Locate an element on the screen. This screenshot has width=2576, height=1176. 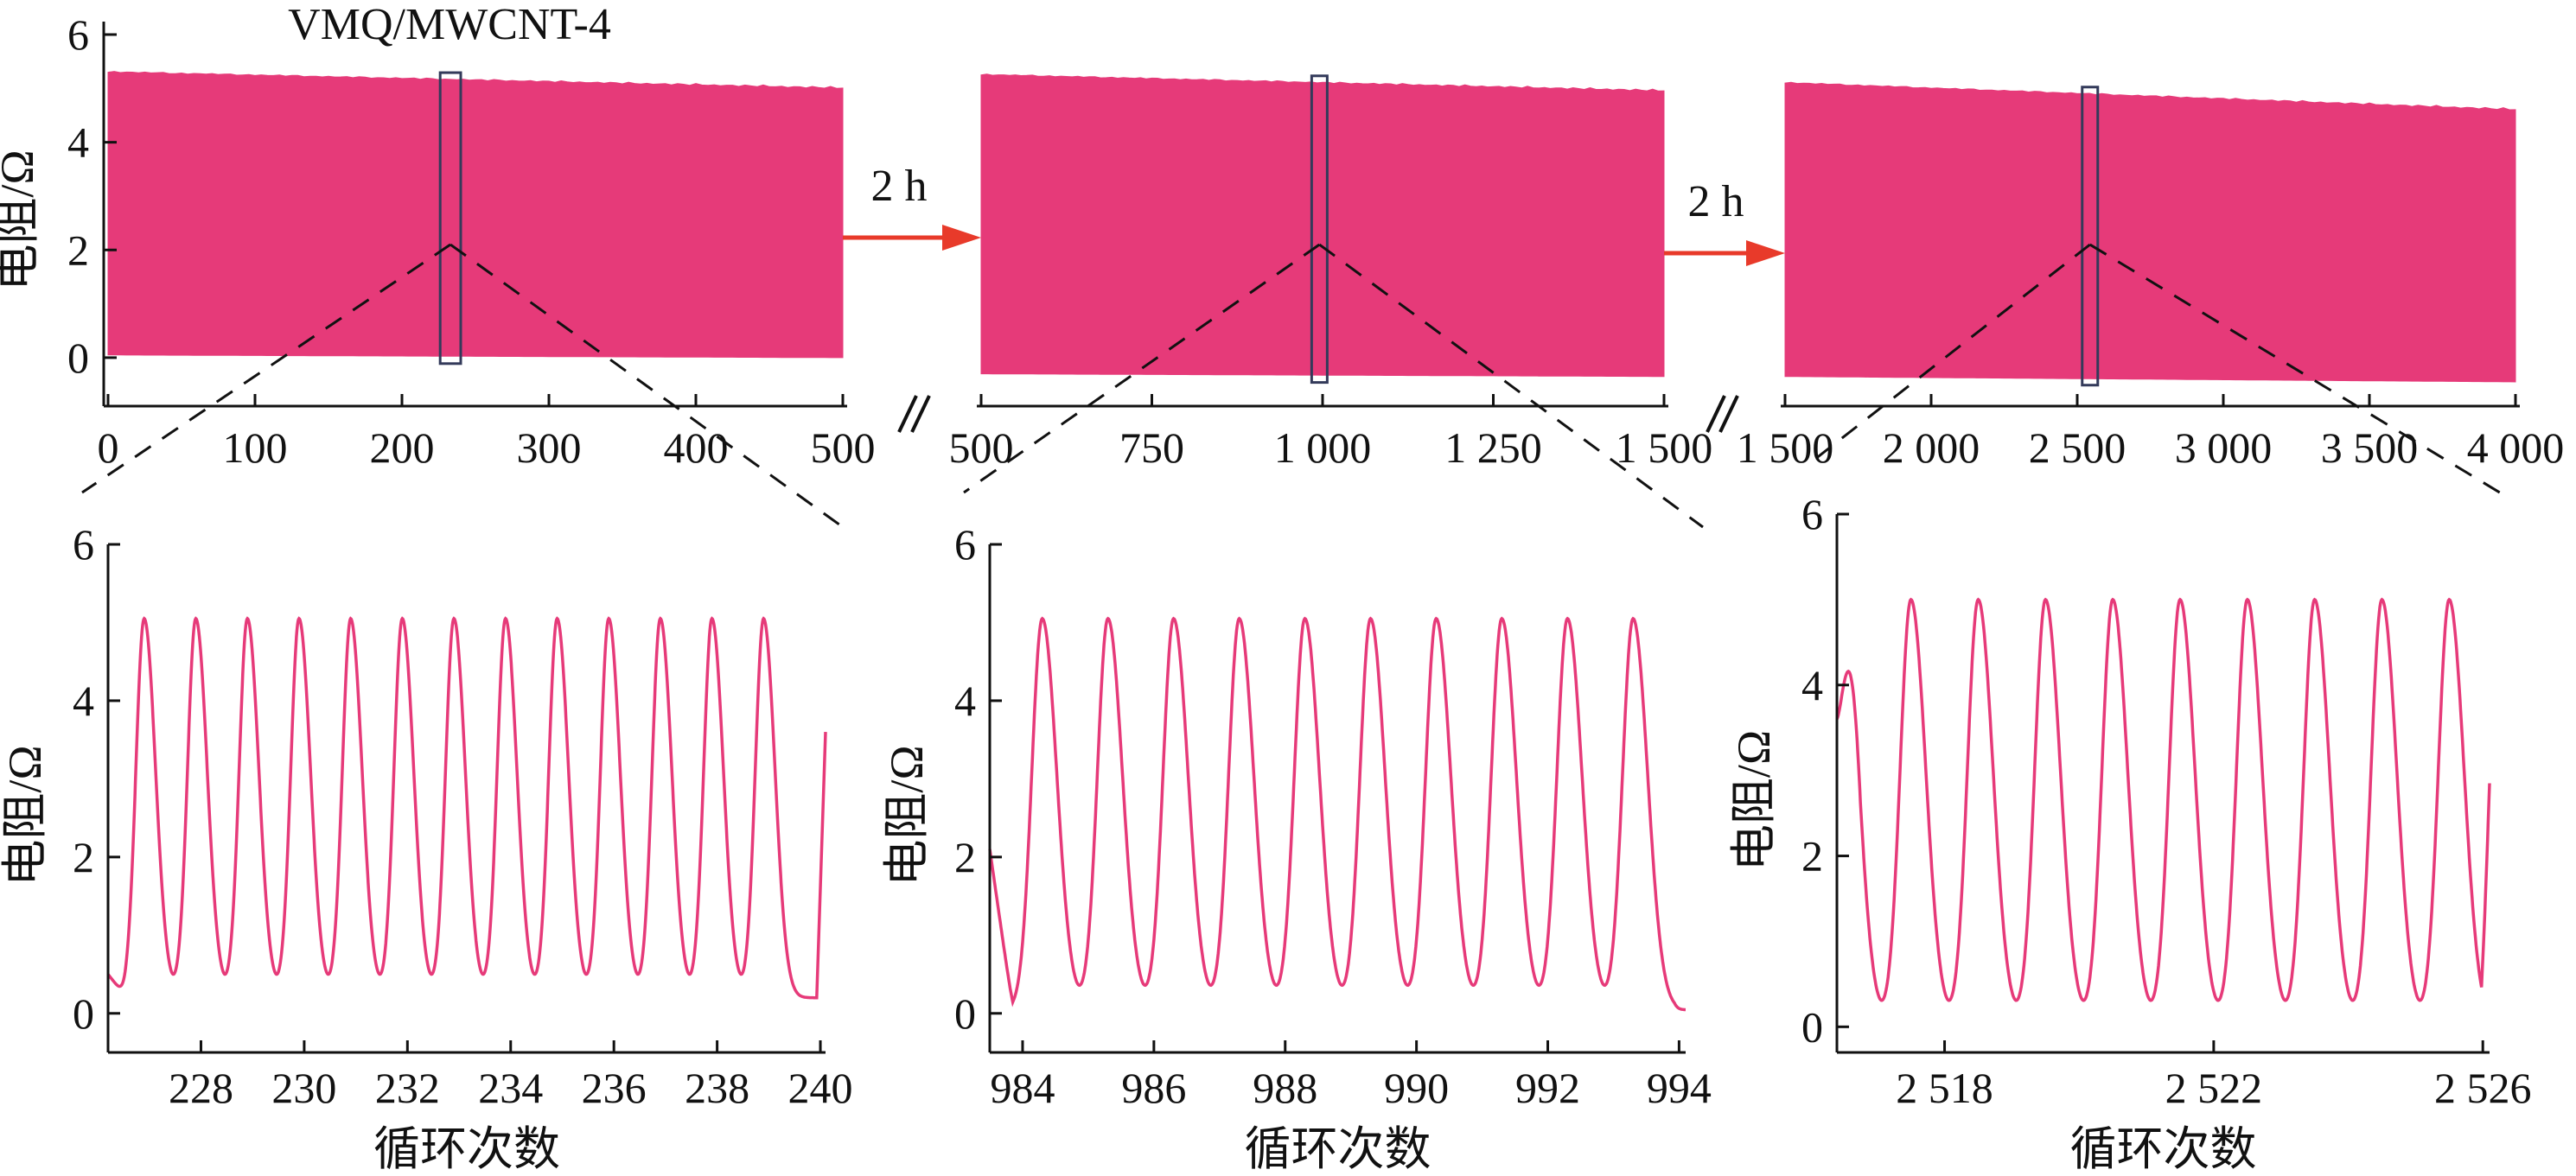
overview-plot-2: 500 750 1 000 1 250 1 500 is located at coordinates (1331, 272).